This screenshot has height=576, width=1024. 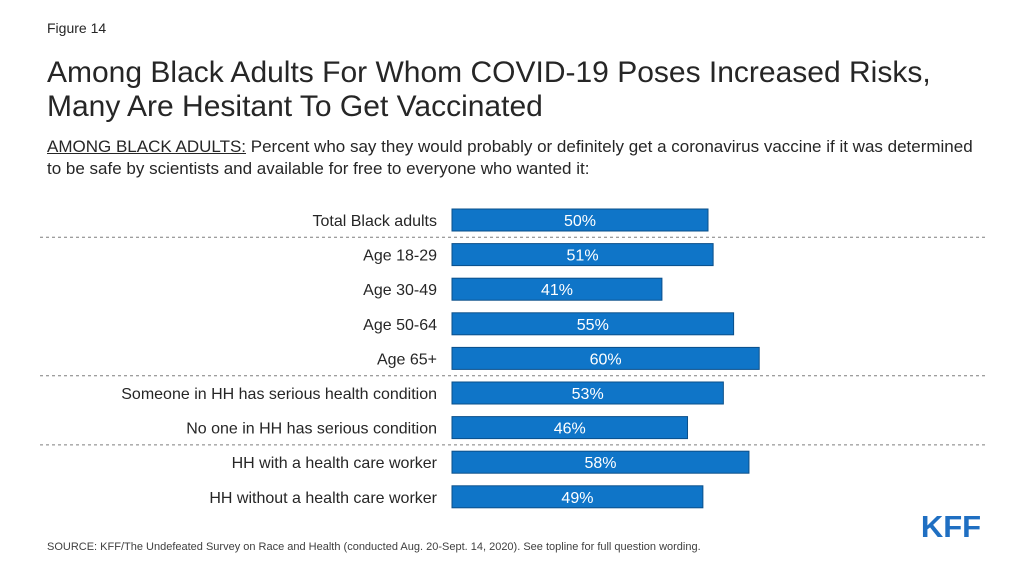 I want to click on bar-value-label: 51%, so click(x=583, y=256).